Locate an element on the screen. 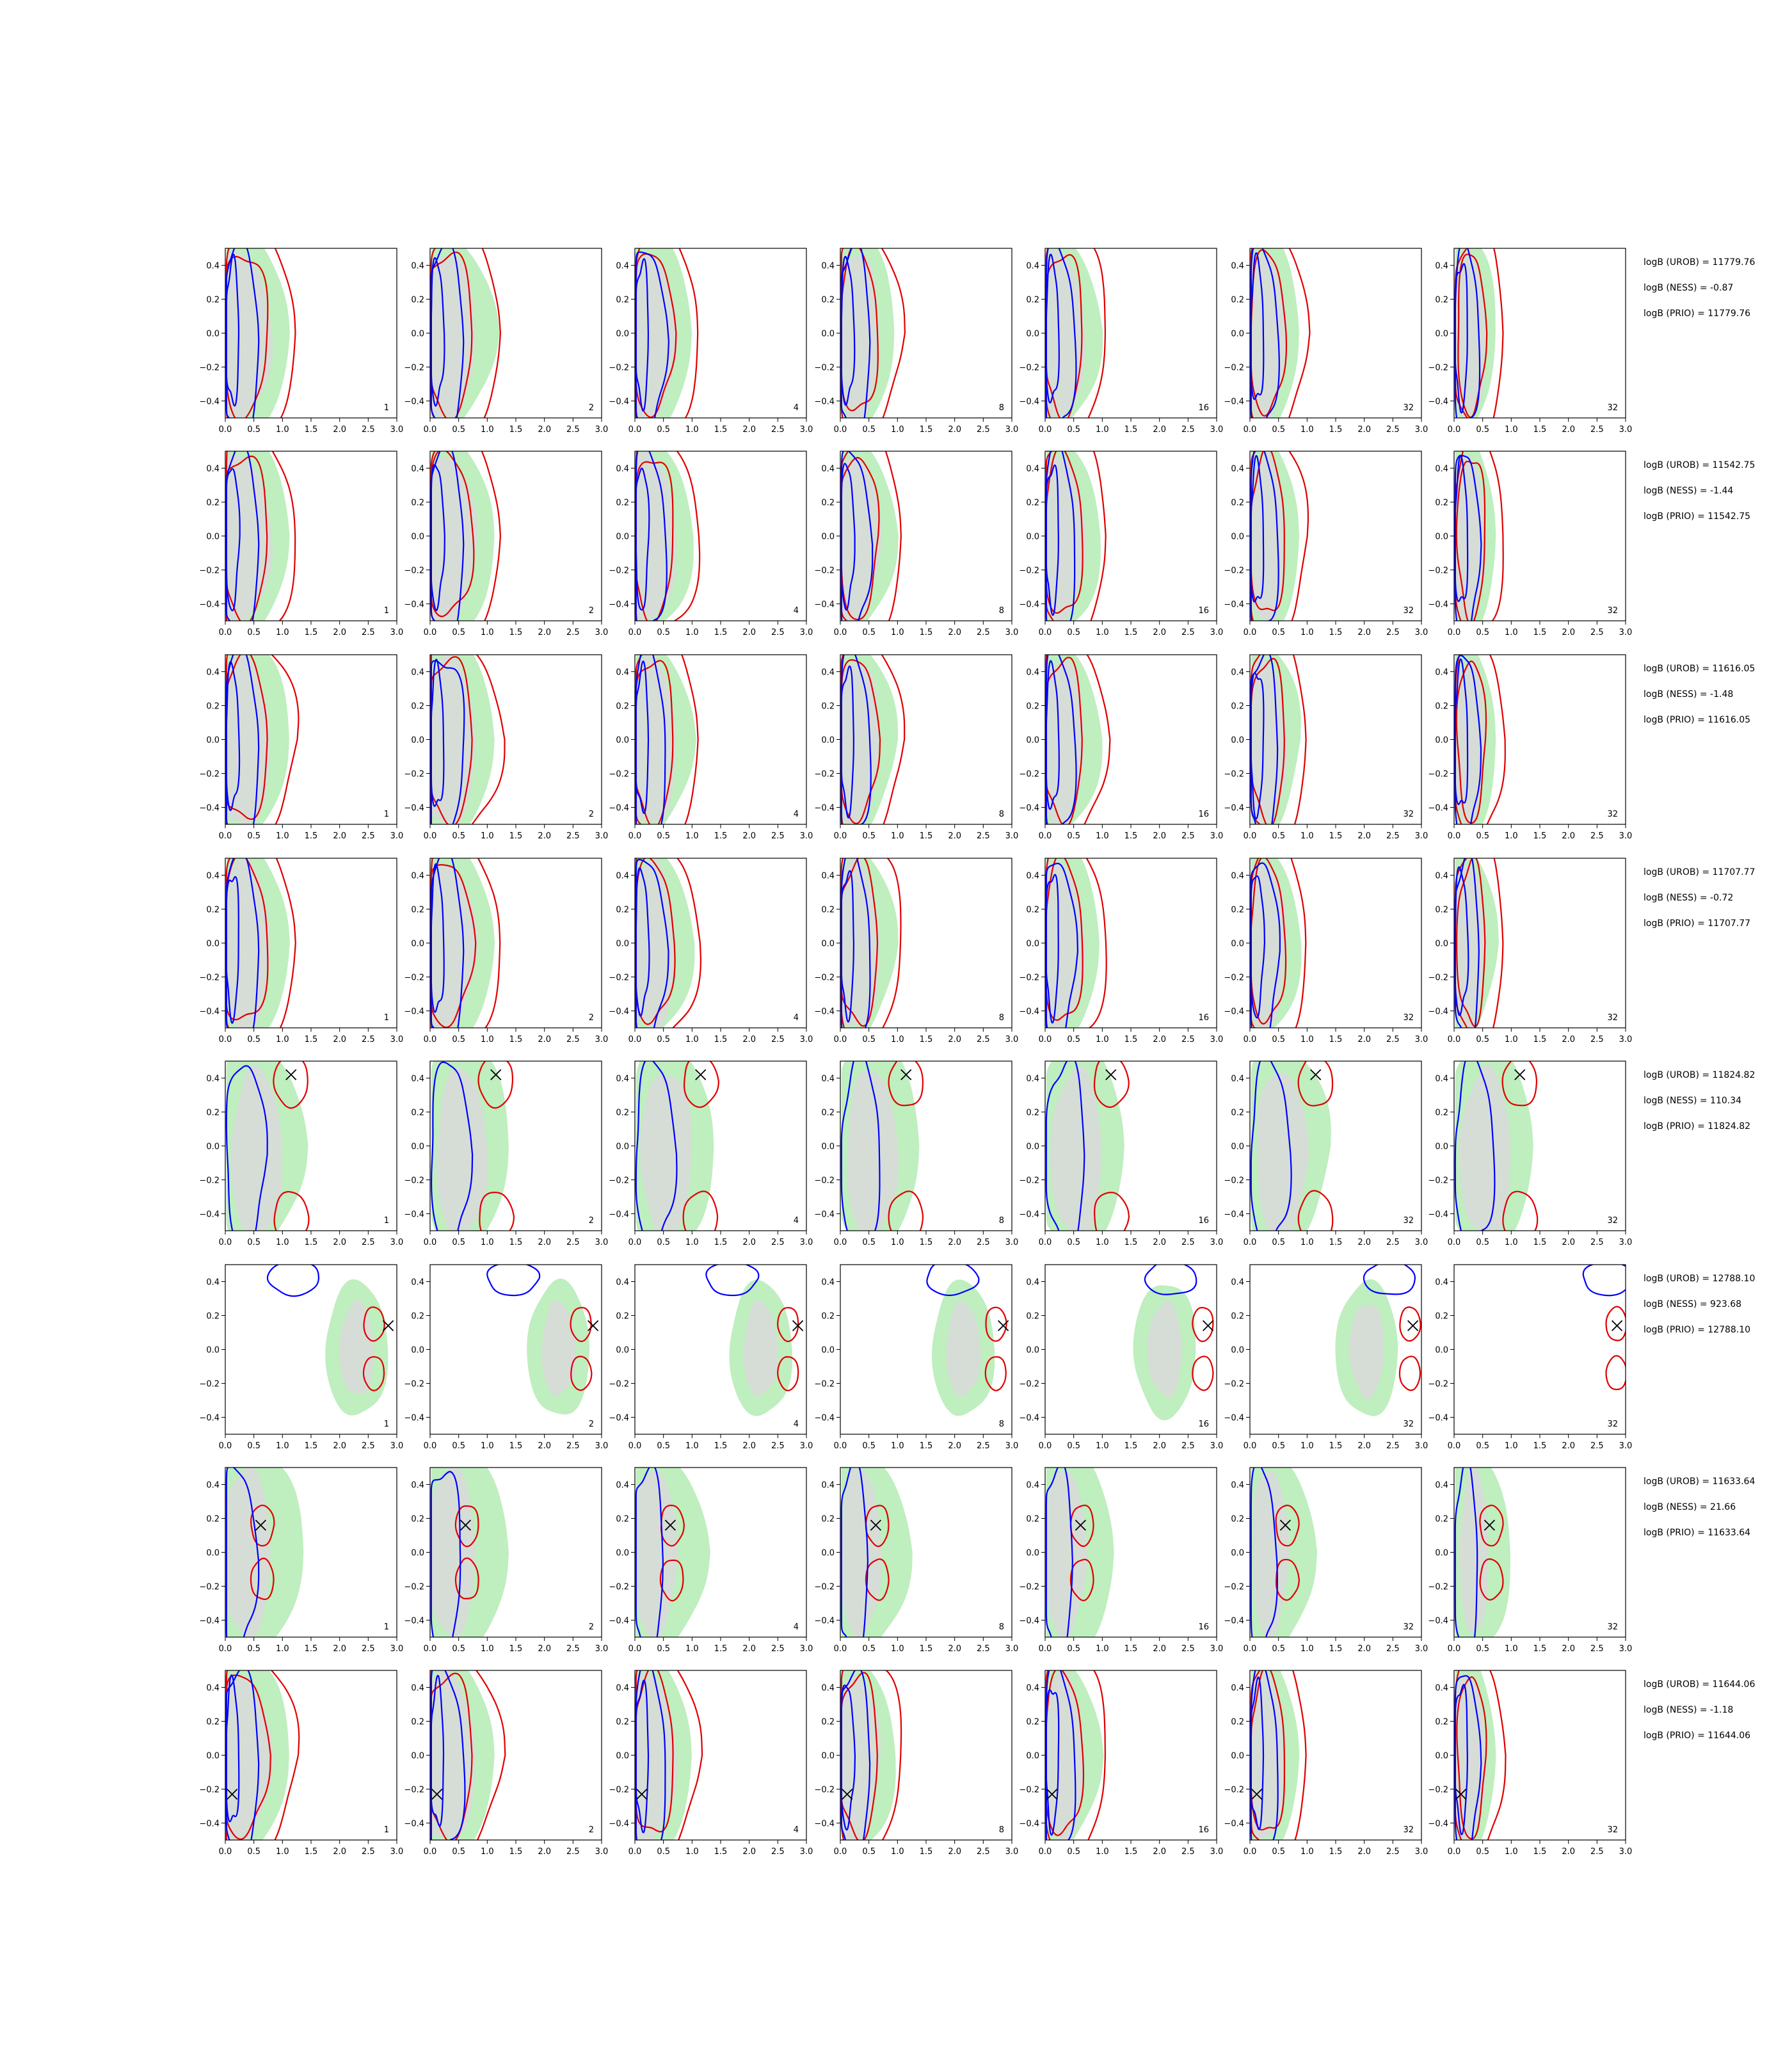 The image size is (1792, 2048). subplot-r7-c3: 0.0 0.5 1.0 1.5 2.0 2.5 3.0 −0.4 −0.2 0.0 0.2 0.4 4 is located at coordinates (711, 1560).